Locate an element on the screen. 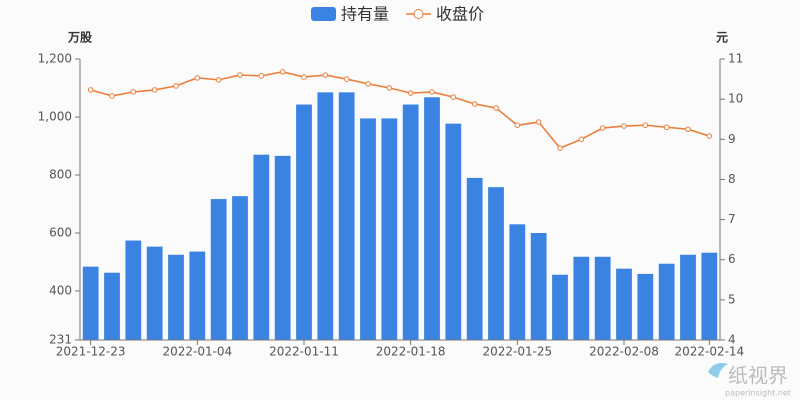 Image resolution: width=800 pixels, height=400 pixels. y-tick-label: 800 is located at coordinates (60, 174).